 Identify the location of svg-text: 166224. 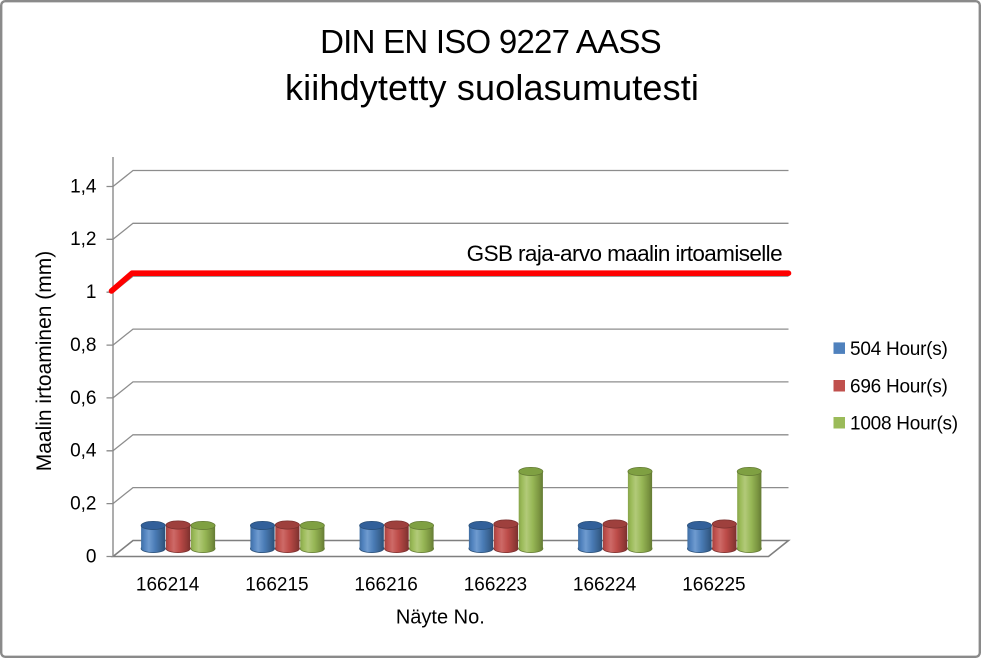
(605, 585).